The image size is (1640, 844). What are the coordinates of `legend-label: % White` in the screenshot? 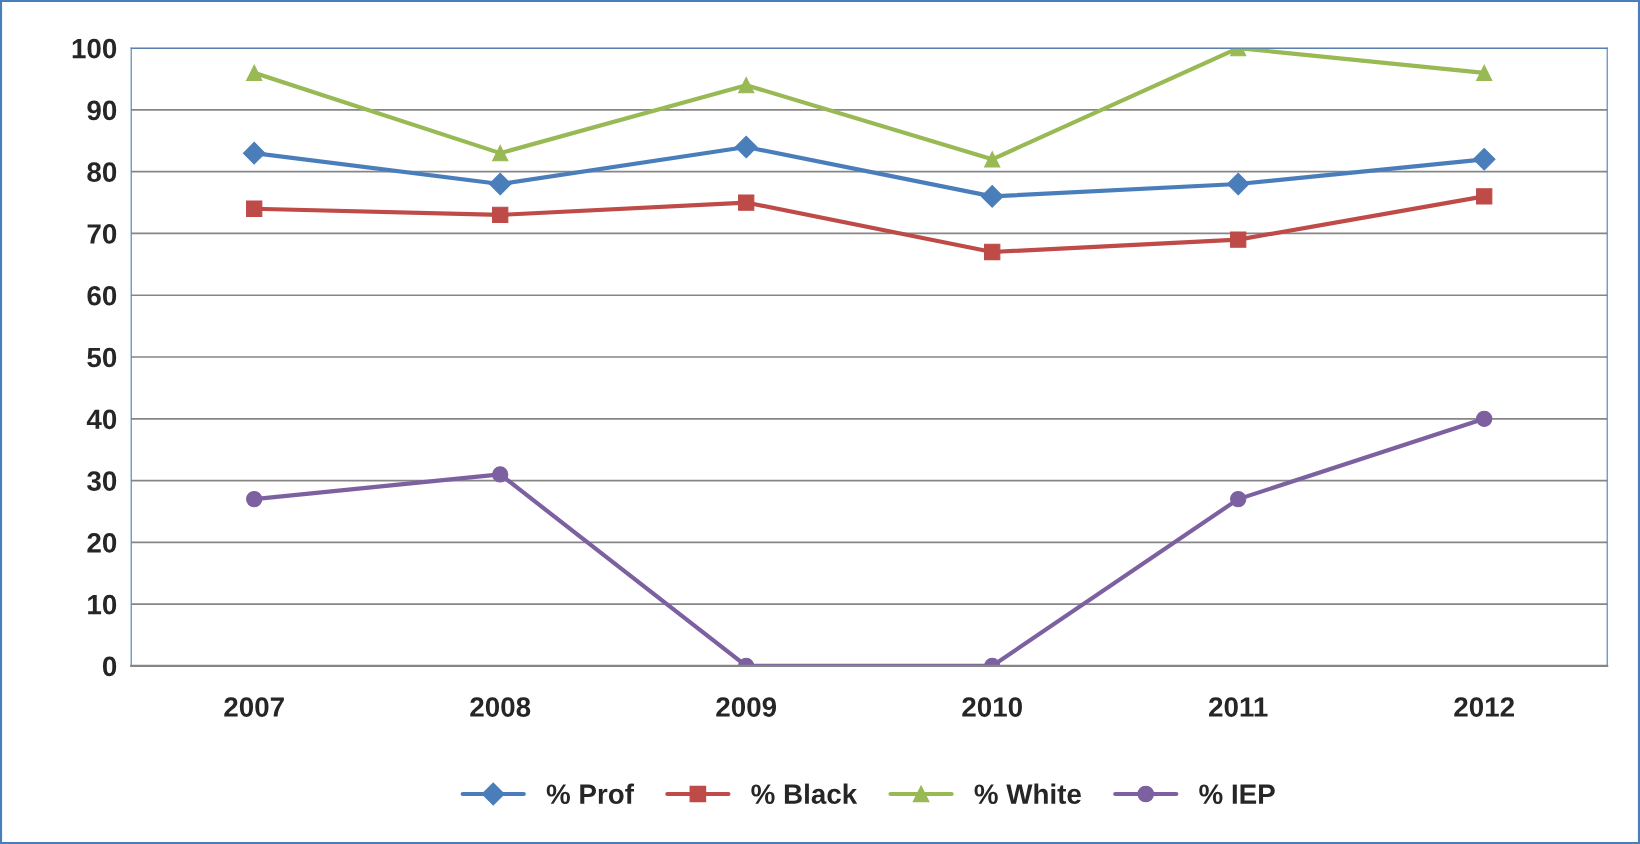 It's located at (1027, 793).